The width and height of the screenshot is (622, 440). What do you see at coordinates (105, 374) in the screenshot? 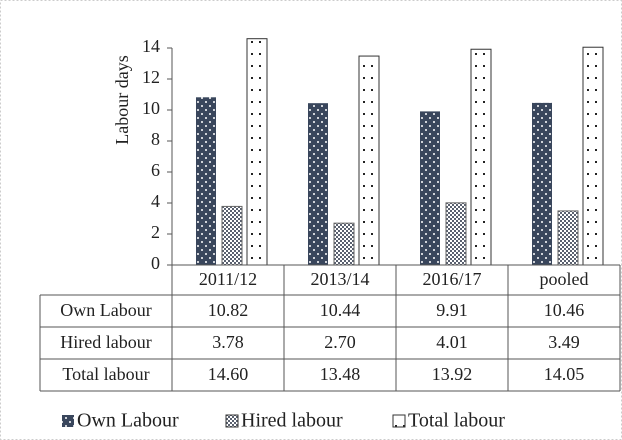
I see `row-label: Total labour` at bounding box center [105, 374].